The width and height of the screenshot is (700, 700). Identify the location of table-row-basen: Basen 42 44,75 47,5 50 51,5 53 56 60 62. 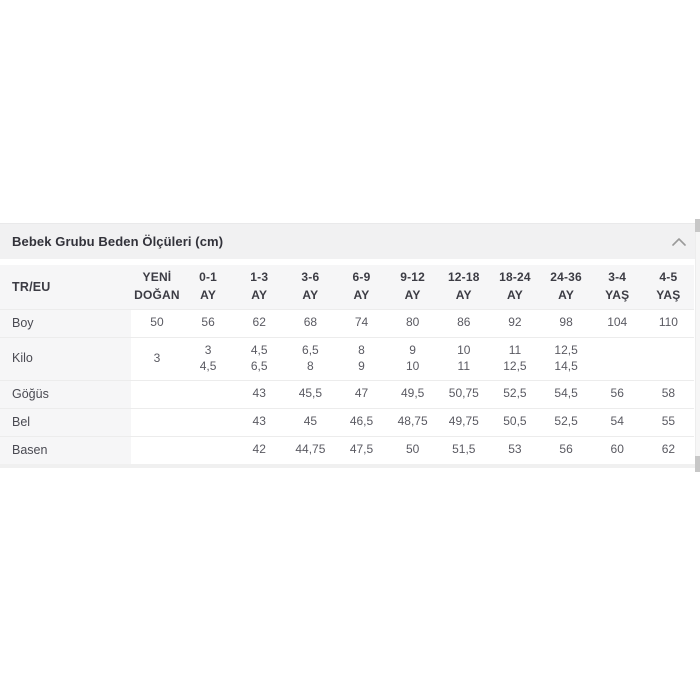
(347, 450).